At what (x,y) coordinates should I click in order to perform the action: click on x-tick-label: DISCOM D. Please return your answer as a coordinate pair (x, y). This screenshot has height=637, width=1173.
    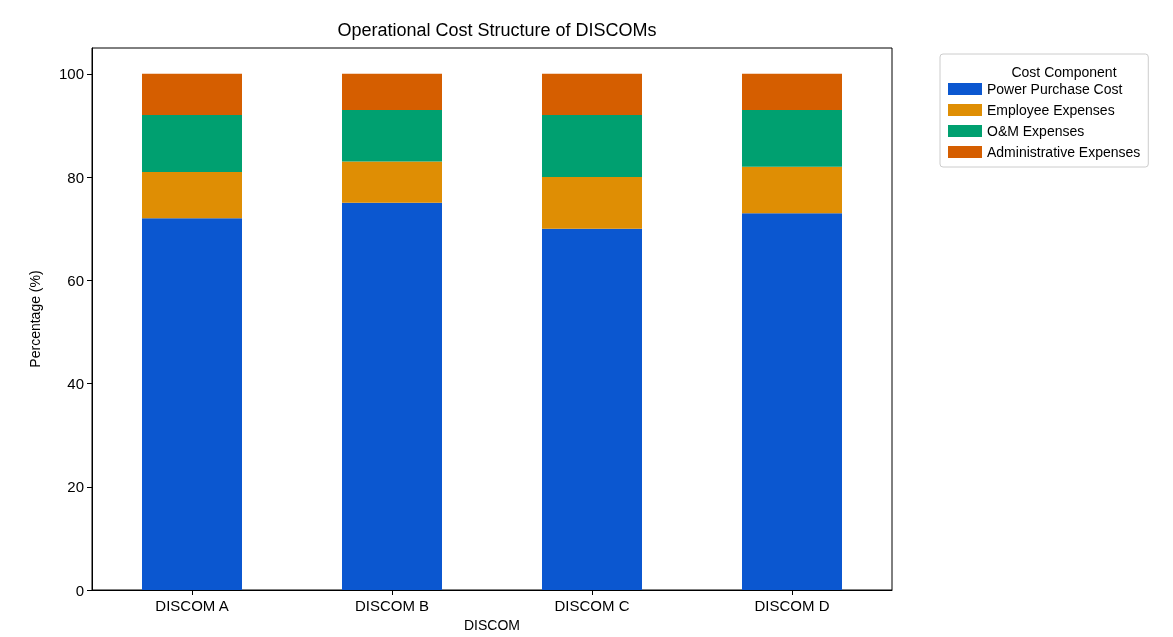
    Looking at the image, I should click on (792, 605).